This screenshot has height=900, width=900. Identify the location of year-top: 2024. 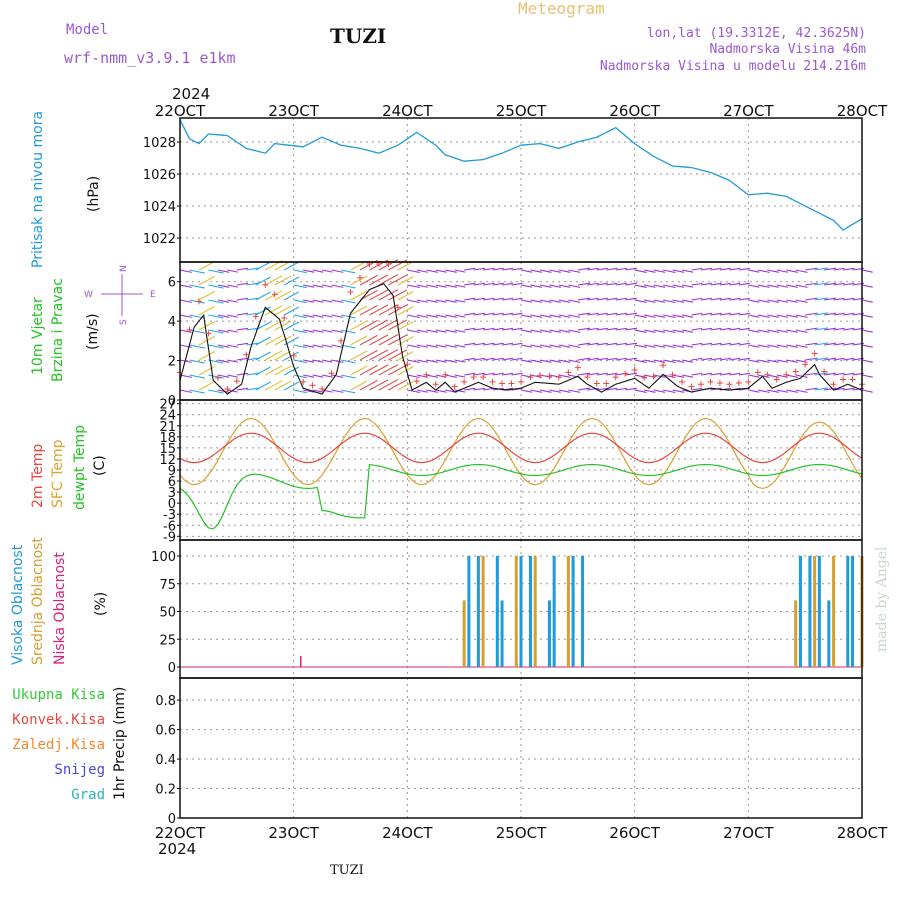
(191, 94).